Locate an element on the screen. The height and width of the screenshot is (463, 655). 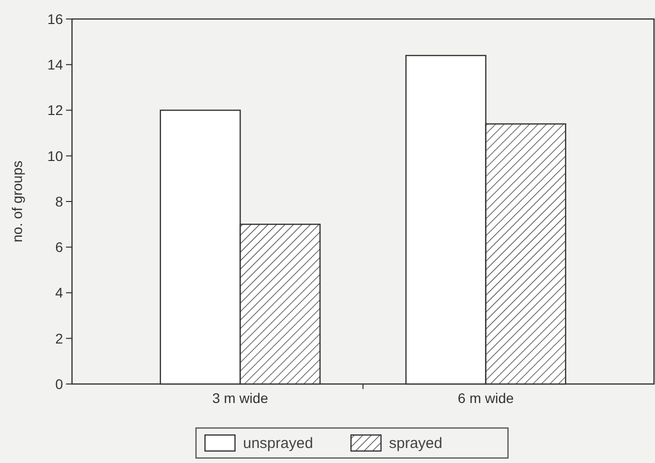
x-tick-label: 3 m wide is located at coordinates (240, 398).